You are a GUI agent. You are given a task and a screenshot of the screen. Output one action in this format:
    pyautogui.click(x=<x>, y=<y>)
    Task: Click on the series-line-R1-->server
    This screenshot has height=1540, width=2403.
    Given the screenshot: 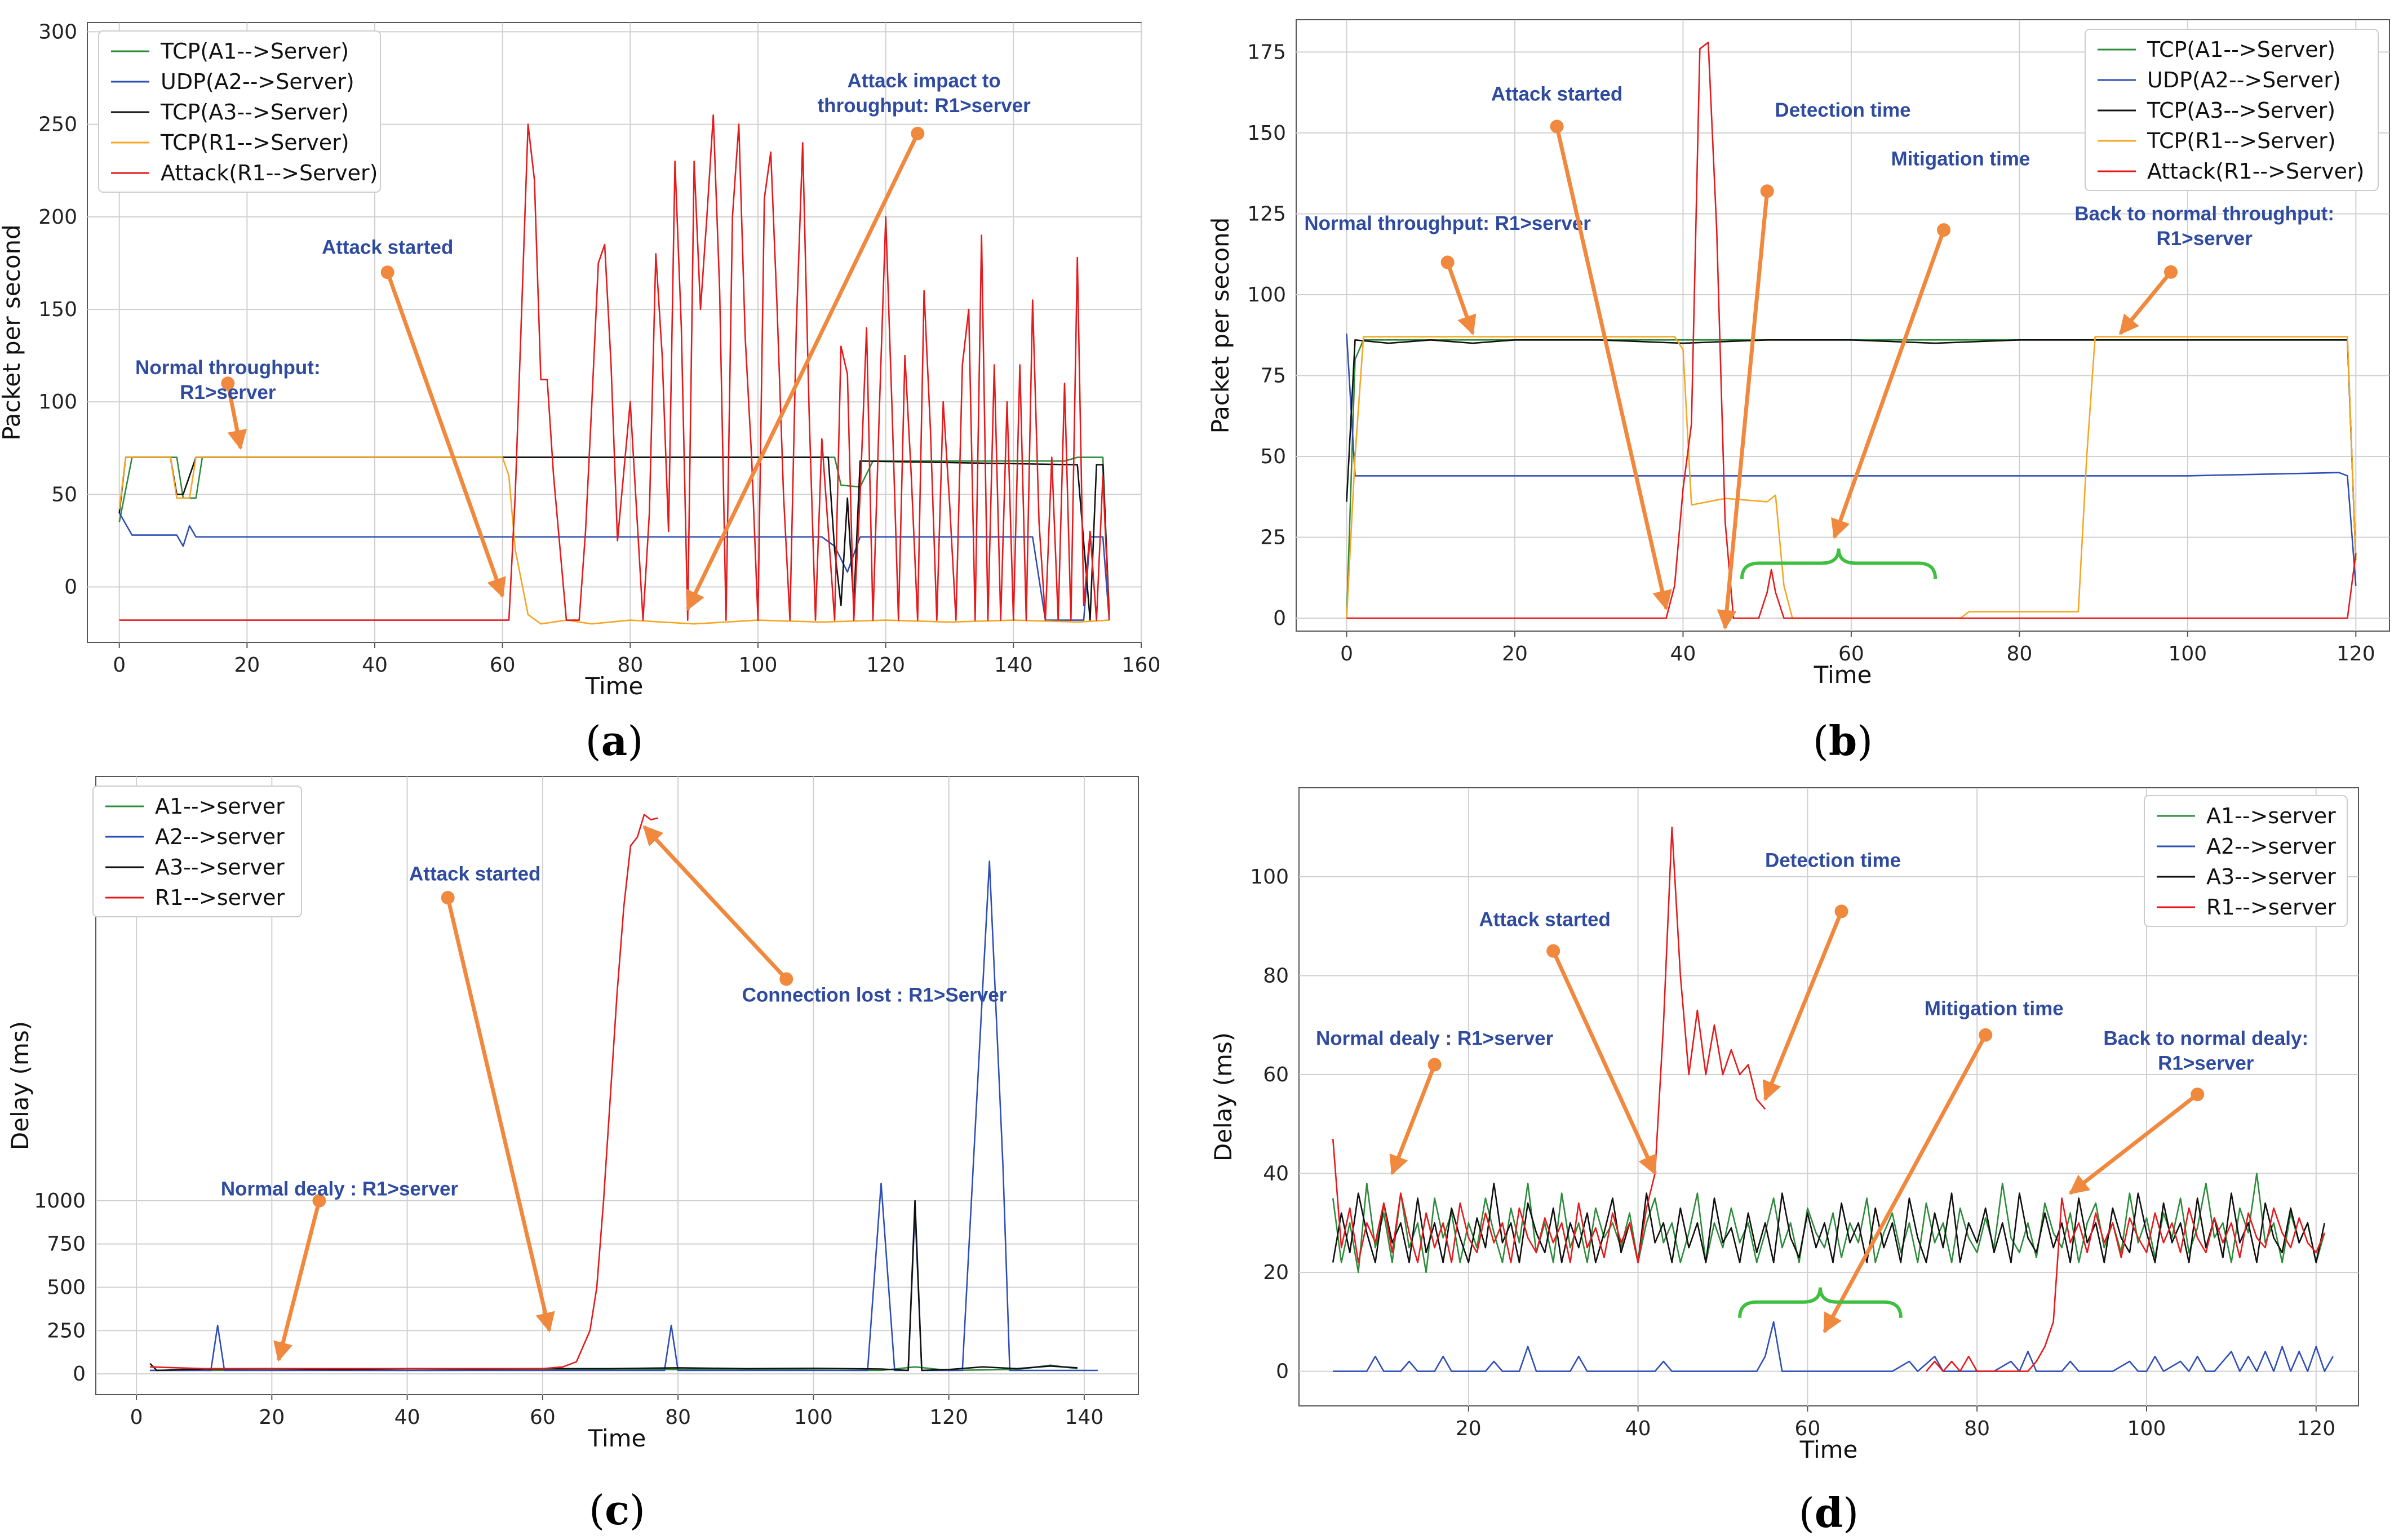 What is the action you would take?
    pyautogui.click(x=404, y=1092)
    